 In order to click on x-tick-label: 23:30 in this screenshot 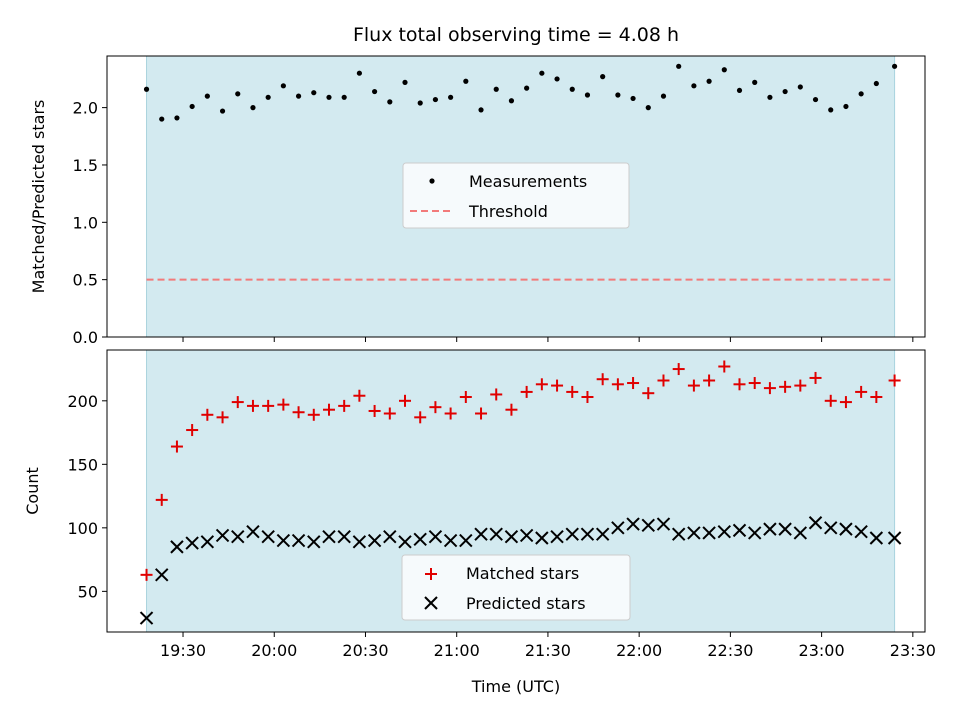, I will do `click(913, 650)`.